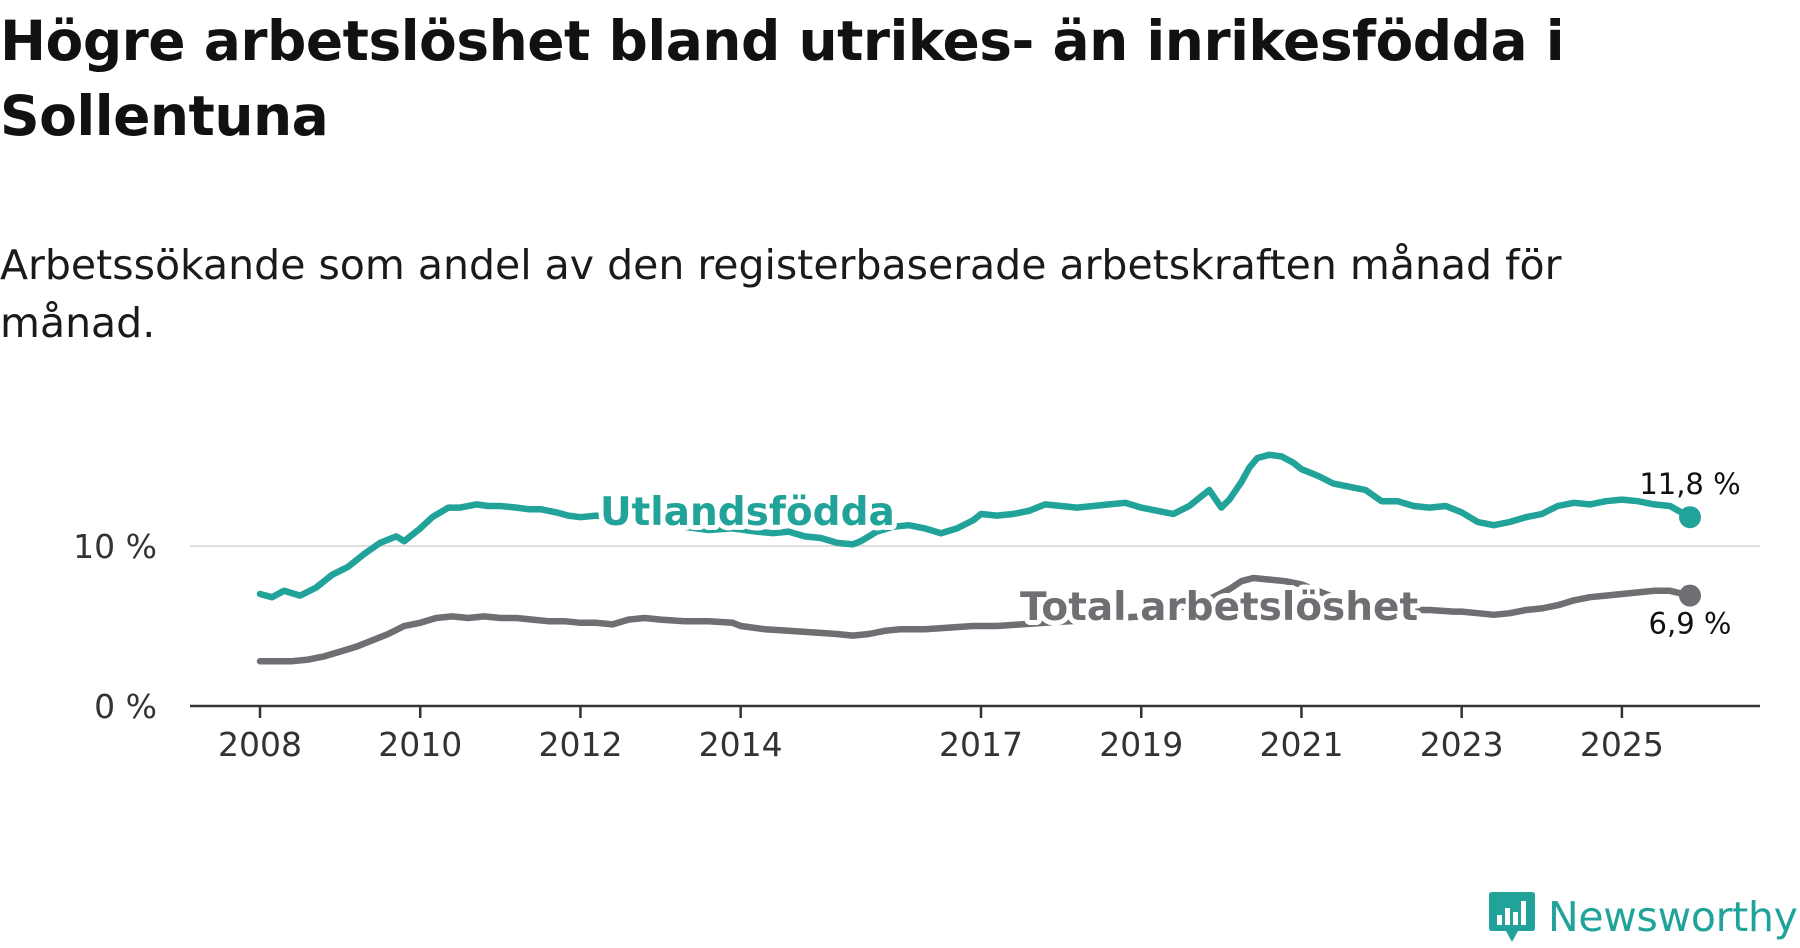 Image resolution: width=1800 pixels, height=948 pixels. What do you see at coordinates (981, 744) in the screenshot?
I see `x-tick-label: 2017` at bounding box center [981, 744].